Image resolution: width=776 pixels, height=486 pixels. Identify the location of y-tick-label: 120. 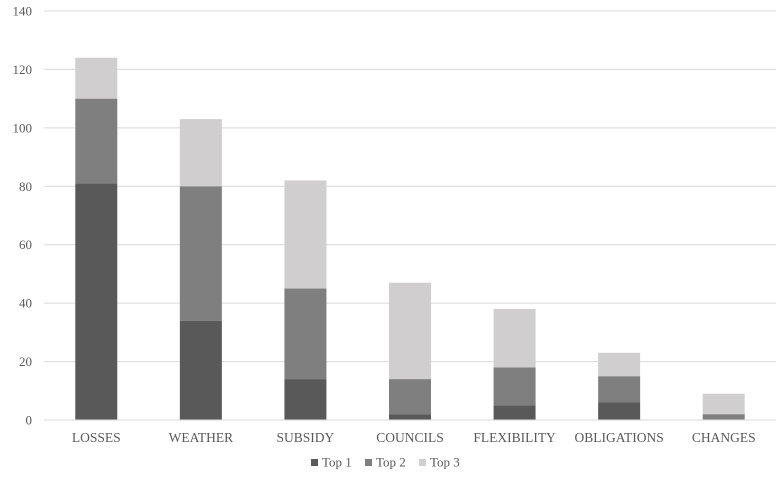
(23, 69).